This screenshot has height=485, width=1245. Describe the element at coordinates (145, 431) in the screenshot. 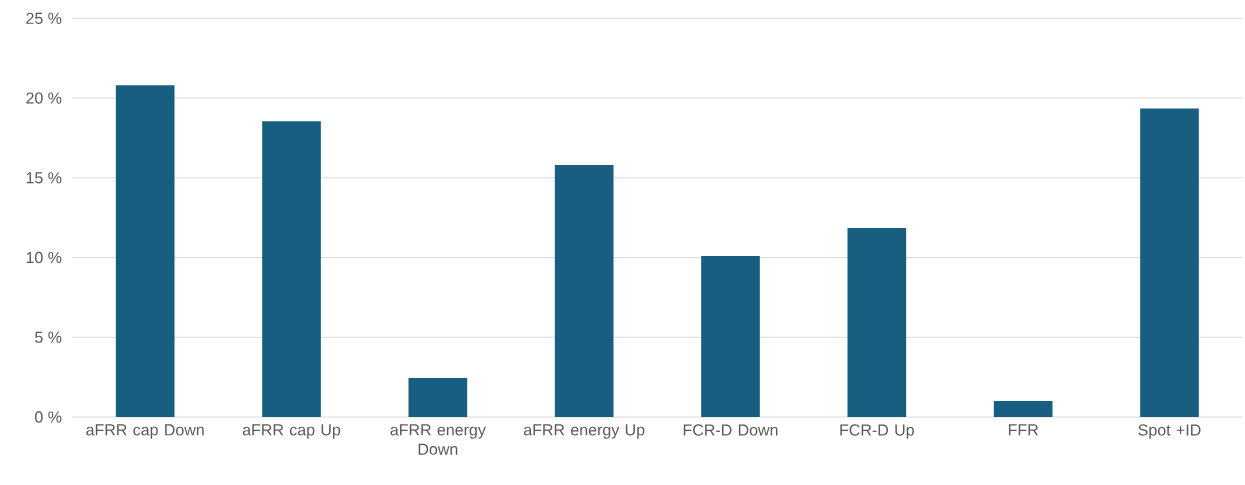

I see `x-tick-label: aFRR cap Down` at that location.